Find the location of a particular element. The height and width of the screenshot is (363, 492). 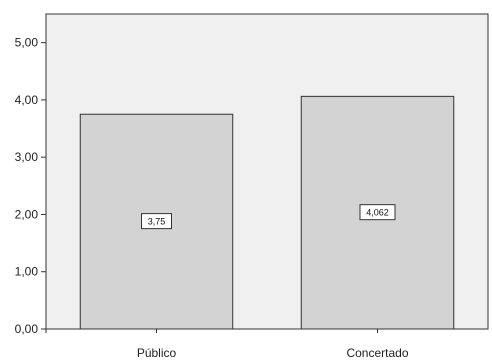

y-tick-label: 0,00 is located at coordinates (27, 329).